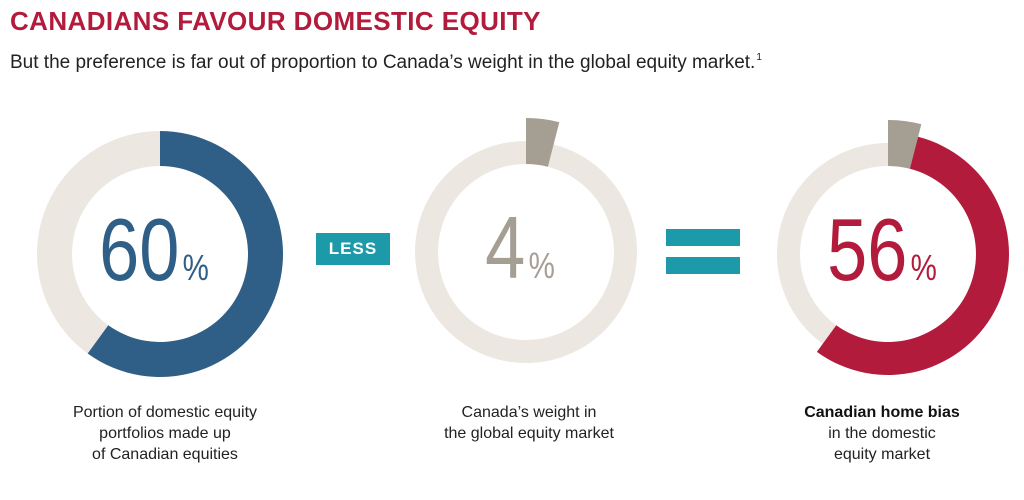 This screenshot has height=500, width=1024. I want to click on donut-slice-global-offset, so click(905, 144).